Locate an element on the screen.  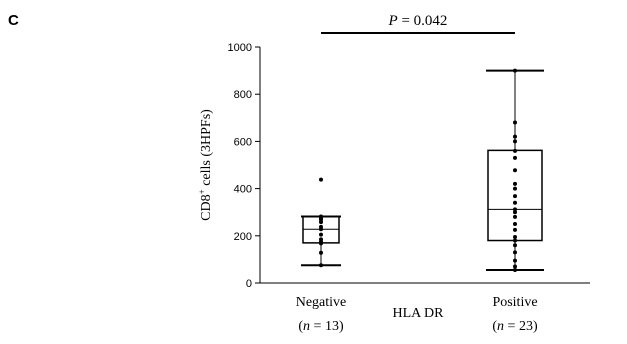
panel-letter: C is located at coordinates (13, 20).